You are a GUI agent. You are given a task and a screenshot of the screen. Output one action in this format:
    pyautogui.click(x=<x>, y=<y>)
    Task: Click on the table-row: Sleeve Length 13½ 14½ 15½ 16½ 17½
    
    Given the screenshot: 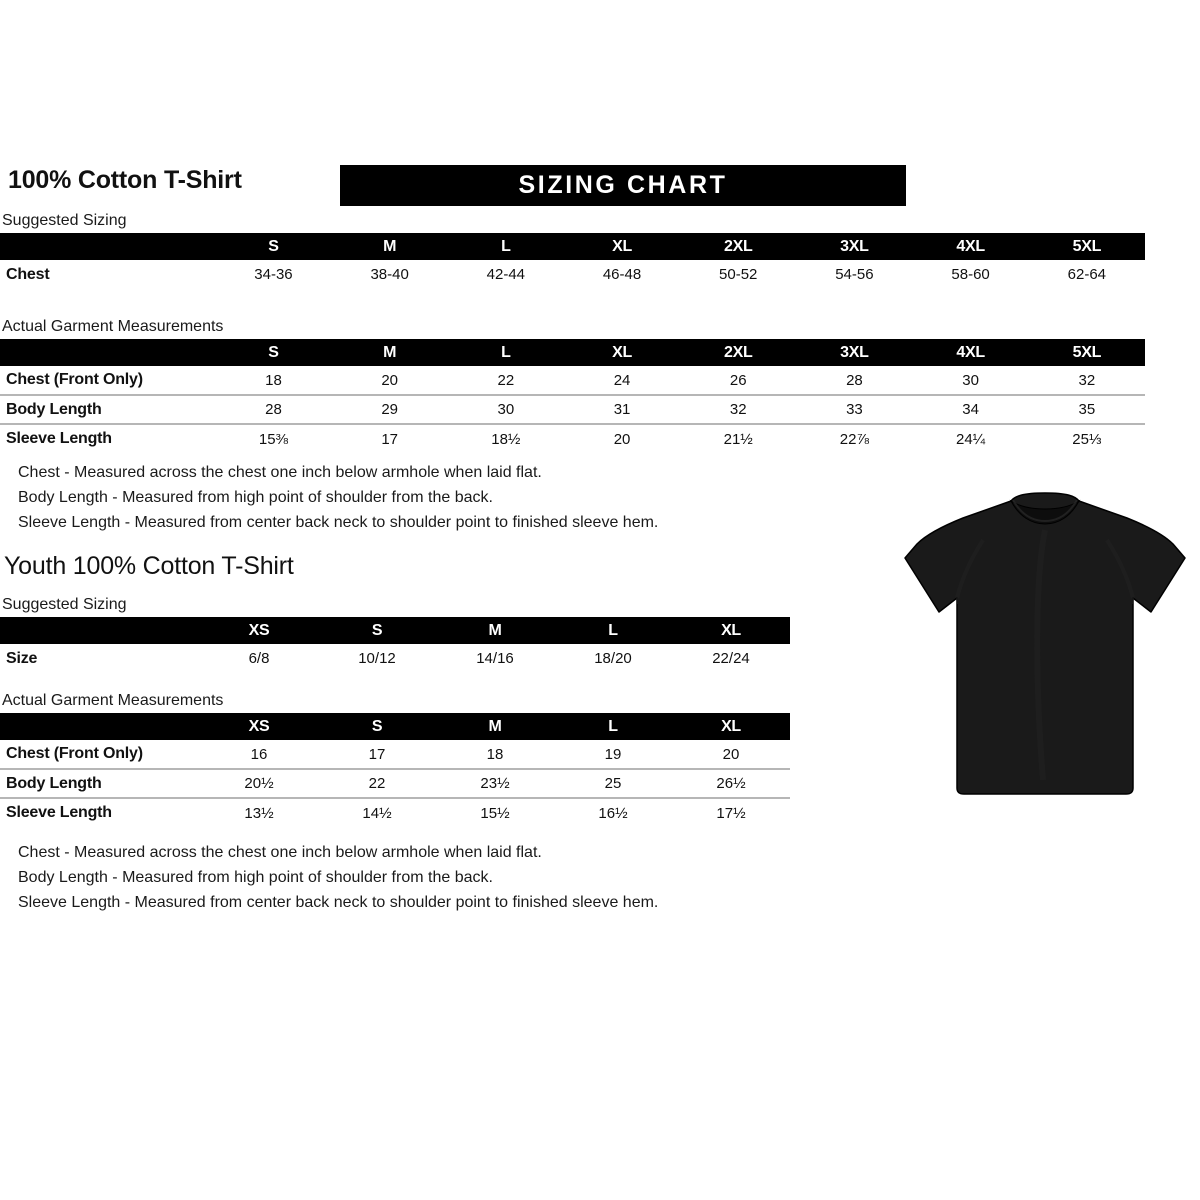 What is the action you would take?
    pyautogui.click(x=395, y=812)
    